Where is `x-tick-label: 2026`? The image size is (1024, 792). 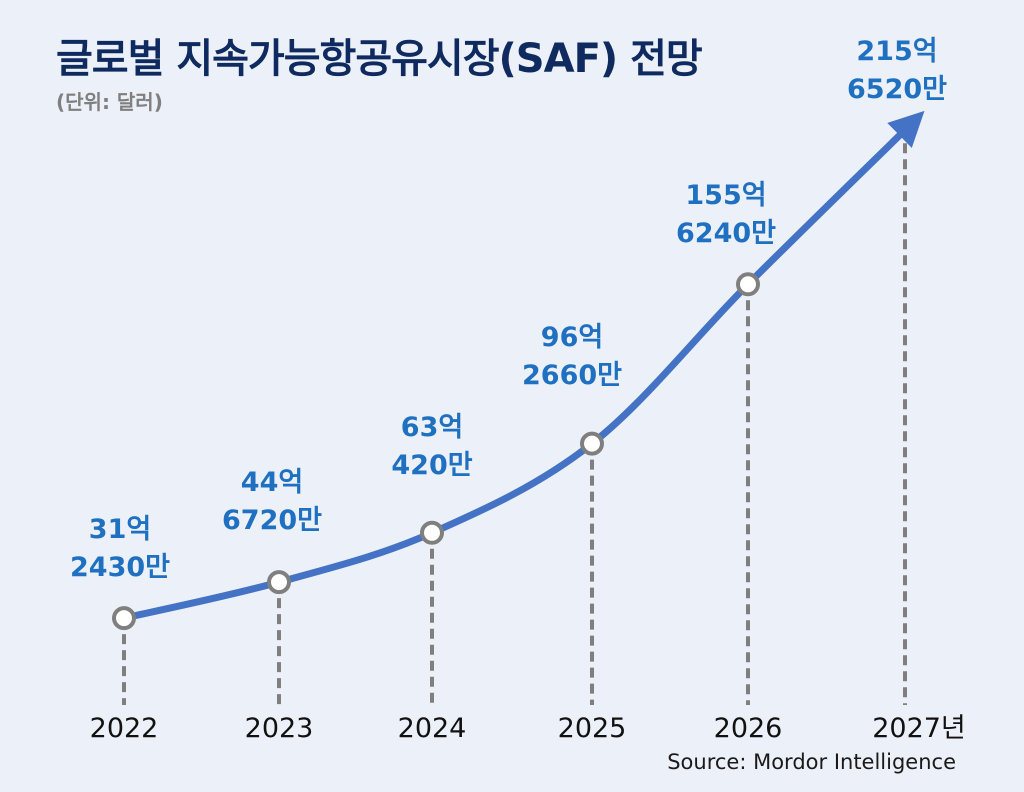 x-tick-label: 2026 is located at coordinates (748, 728).